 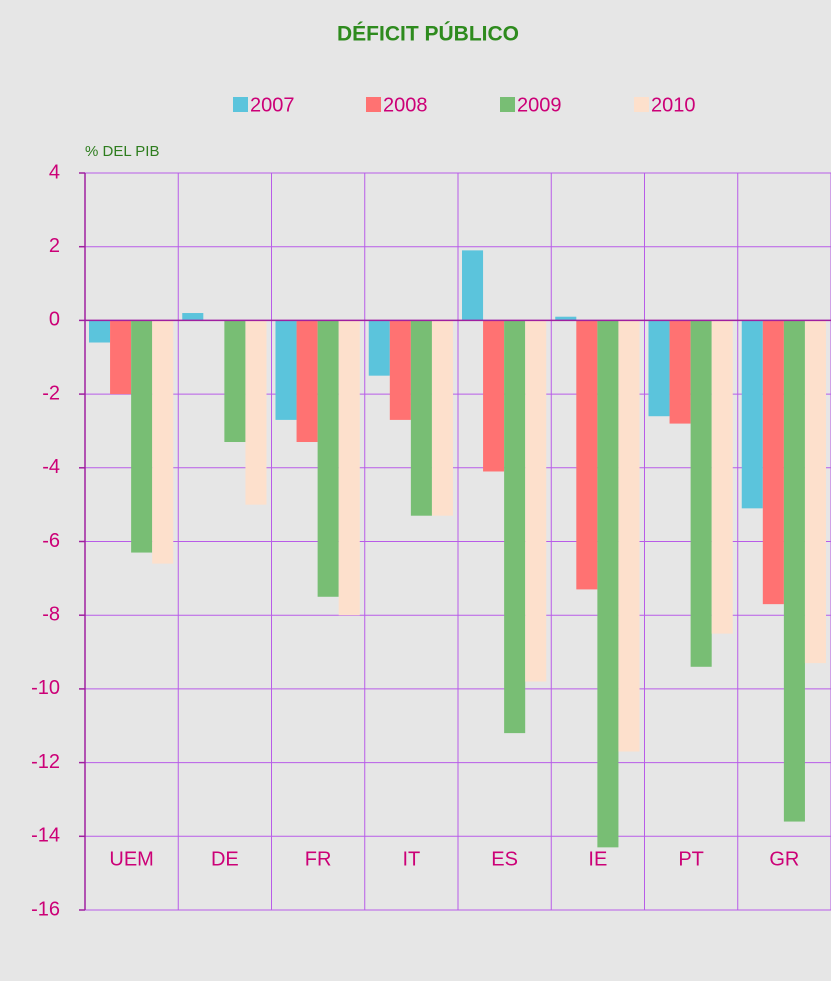 I want to click on y-tick-label: -6, so click(x=51, y=541).